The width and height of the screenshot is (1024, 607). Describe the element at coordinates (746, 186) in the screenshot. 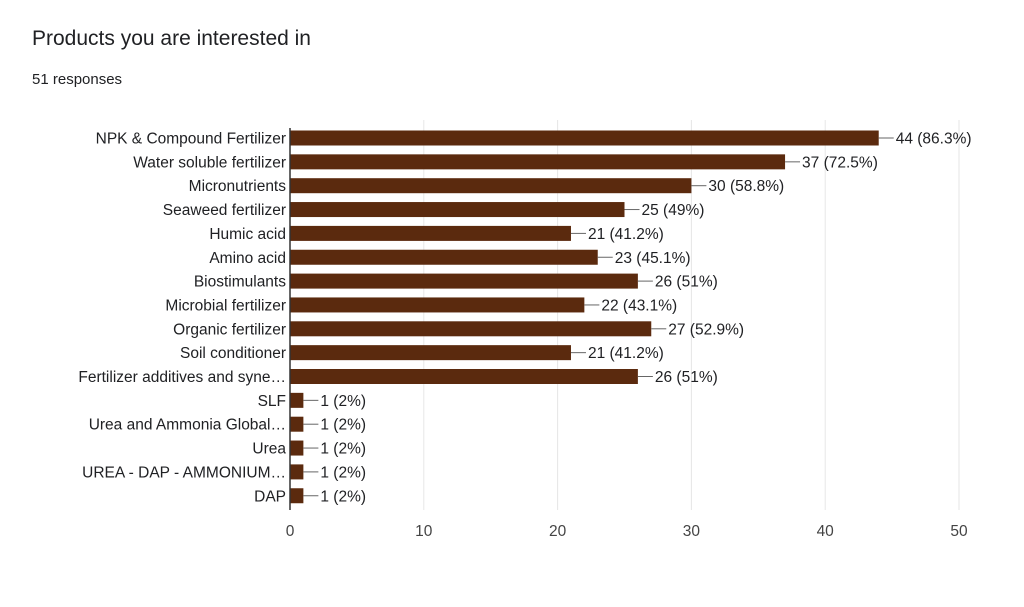

I see `value-label: 30 (58.8%)` at that location.